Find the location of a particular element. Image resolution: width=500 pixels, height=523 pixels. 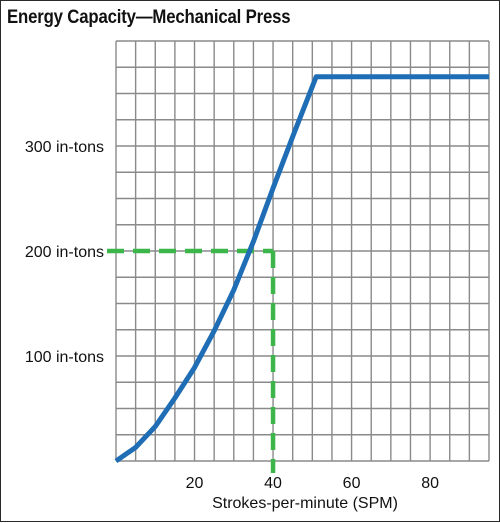

x-tick-labels: 20 40 60 80 is located at coordinates (312, 483).